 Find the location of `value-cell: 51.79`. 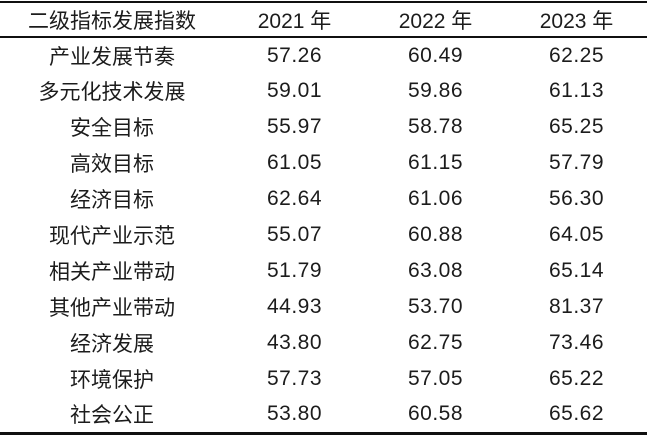

value-cell: 51.79 is located at coordinates (294, 270).